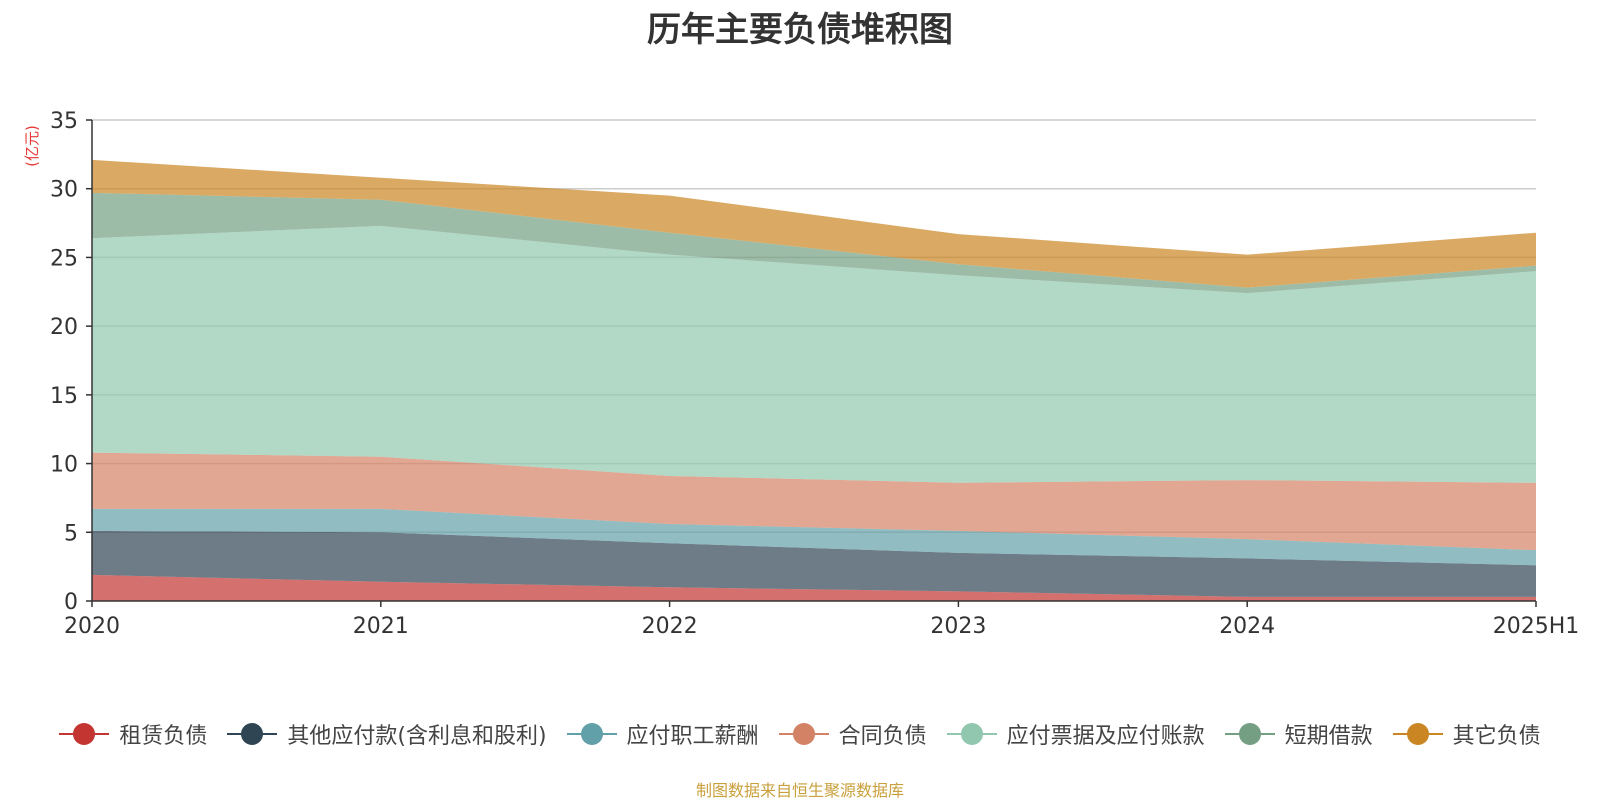  I want to click on legend-item-2: 其他应付款(含利息和股利), so click(387, 734).